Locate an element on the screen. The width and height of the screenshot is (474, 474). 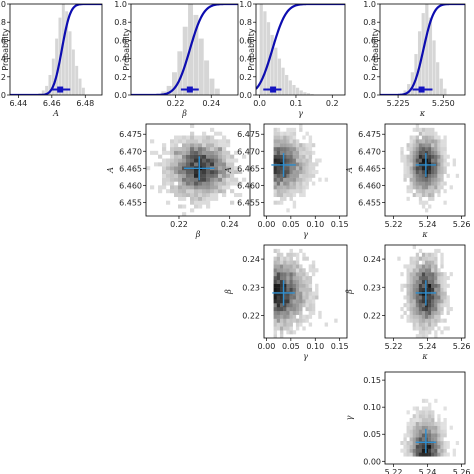
x-tick-label: 5.22 is located at coordinates (394, 346).